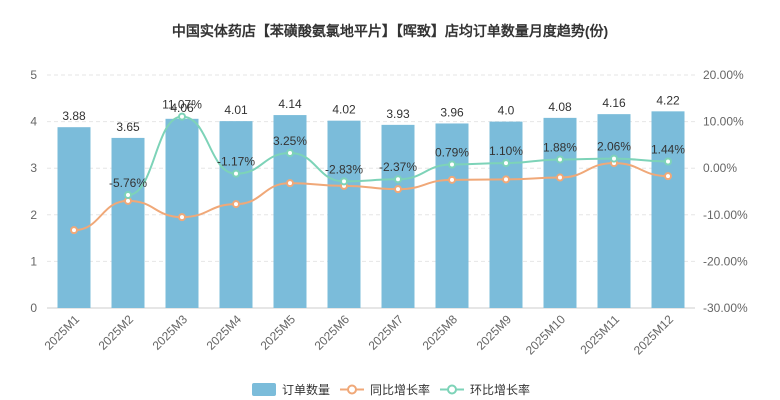 Image resolution: width=780 pixels, height=400 pixels. What do you see at coordinates (278, 332) in the screenshot?
I see `x-tick-label: 2025M5` at bounding box center [278, 332].